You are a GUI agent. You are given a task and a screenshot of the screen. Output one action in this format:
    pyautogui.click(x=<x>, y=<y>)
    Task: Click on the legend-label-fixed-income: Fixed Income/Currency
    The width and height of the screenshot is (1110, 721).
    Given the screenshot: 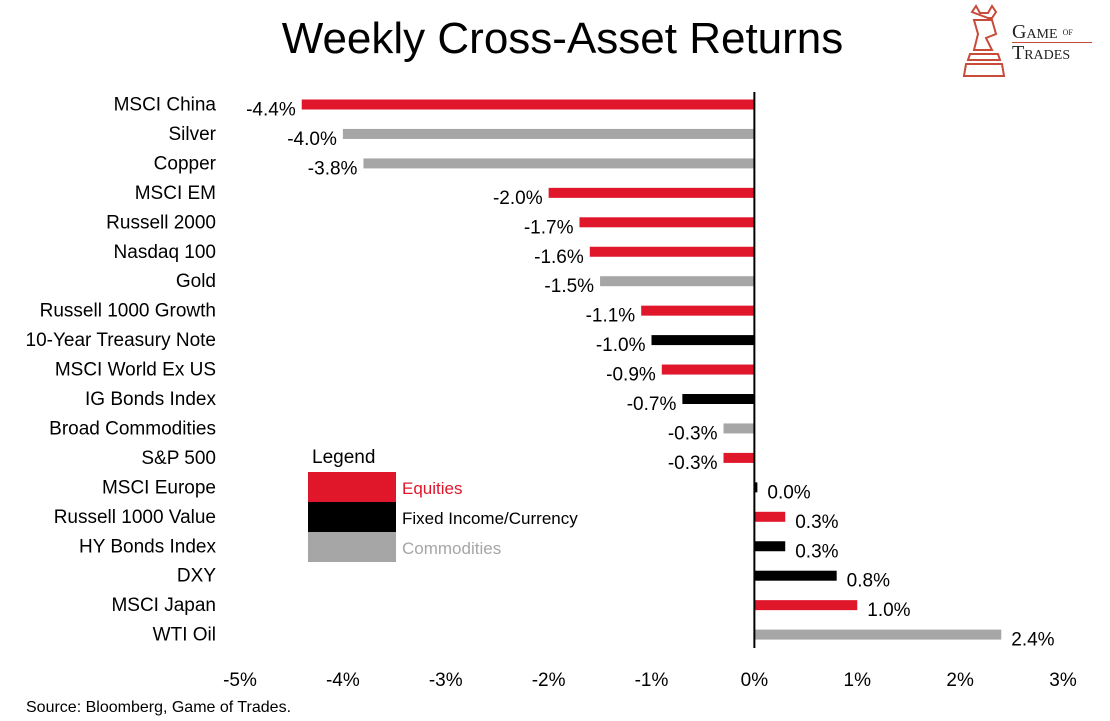 What is the action you would take?
    pyautogui.click(x=490, y=518)
    